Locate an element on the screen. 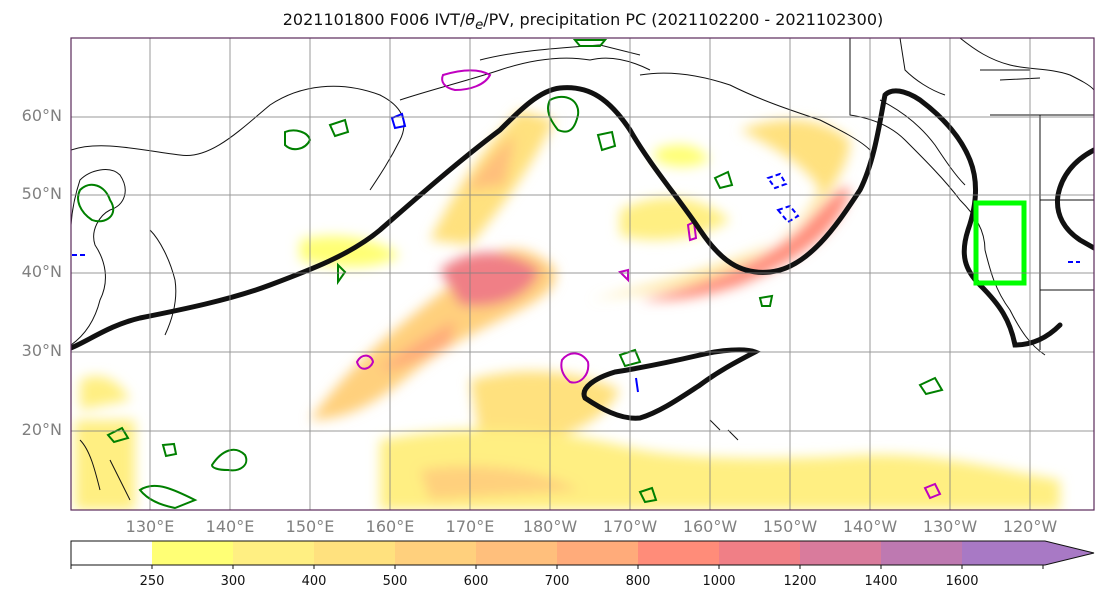  highlight-box is located at coordinates (1000, 243).